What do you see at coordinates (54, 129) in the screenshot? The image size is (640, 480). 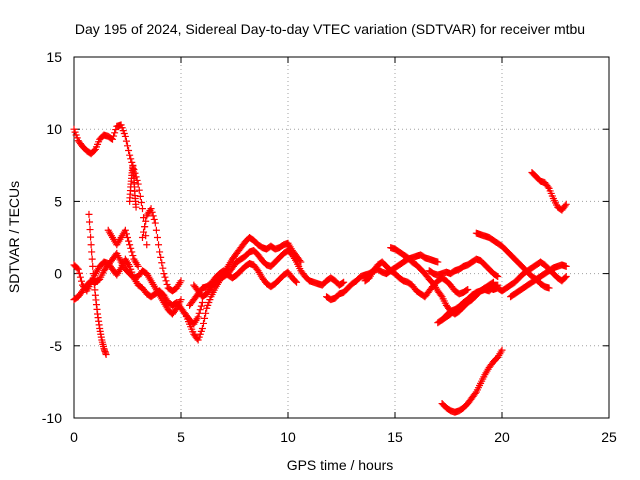 I see `y-tick-label: 10` at bounding box center [54, 129].